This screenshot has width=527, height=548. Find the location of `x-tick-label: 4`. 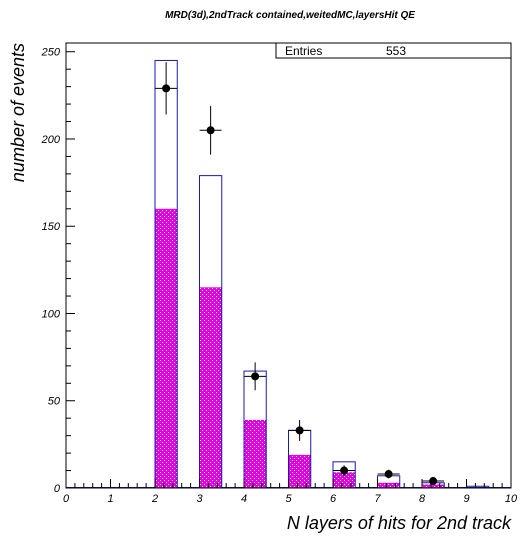

x-tick-label: 4 is located at coordinates (244, 499).